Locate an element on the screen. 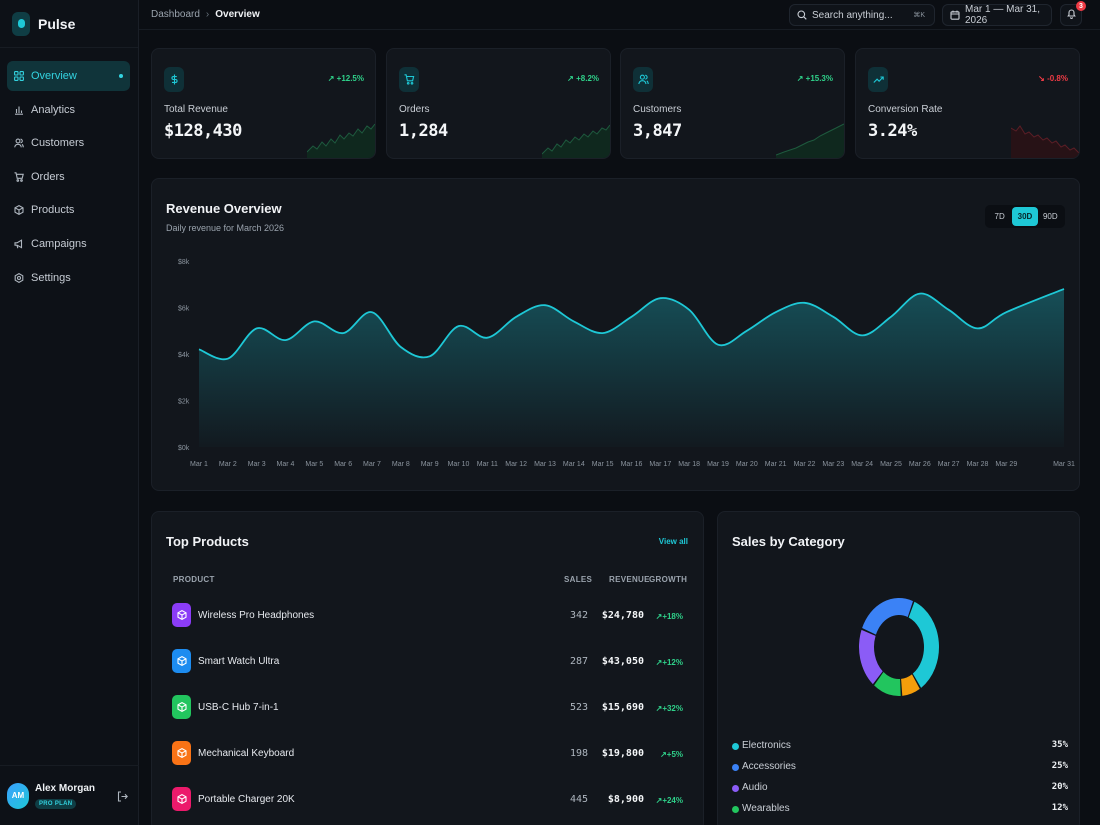 This screenshot has width=1100, height=825. plan-badge: PRO PLAN is located at coordinates (56, 803).